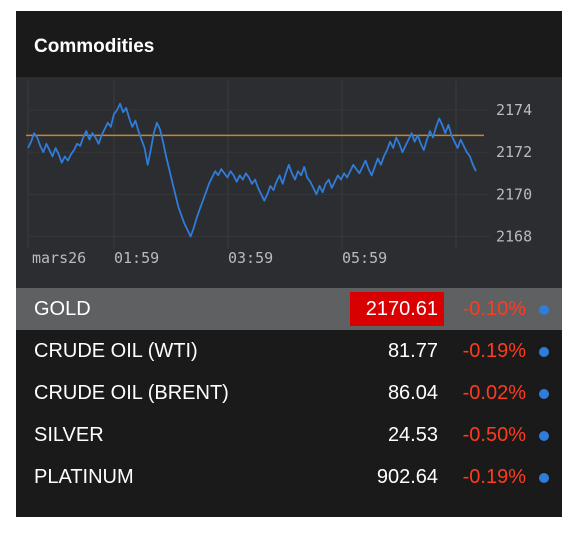 The height and width of the screenshot is (534, 582). What do you see at coordinates (84, 477) in the screenshot?
I see `commodity-name: PLATINUM` at bounding box center [84, 477].